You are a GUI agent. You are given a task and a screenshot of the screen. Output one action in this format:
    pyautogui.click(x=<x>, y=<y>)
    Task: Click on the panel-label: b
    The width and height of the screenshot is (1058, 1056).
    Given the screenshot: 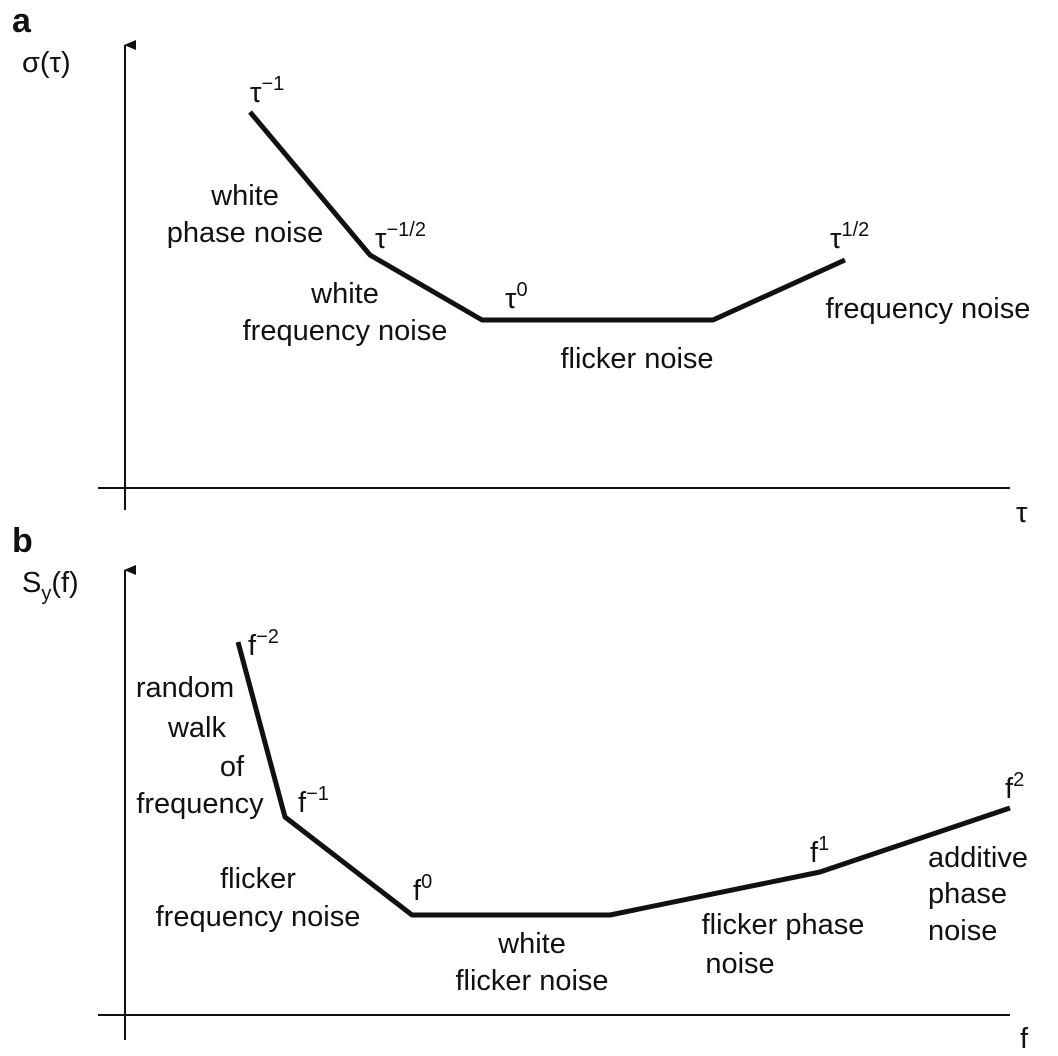 What is the action you would take?
    pyautogui.click(x=22, y=541)
    